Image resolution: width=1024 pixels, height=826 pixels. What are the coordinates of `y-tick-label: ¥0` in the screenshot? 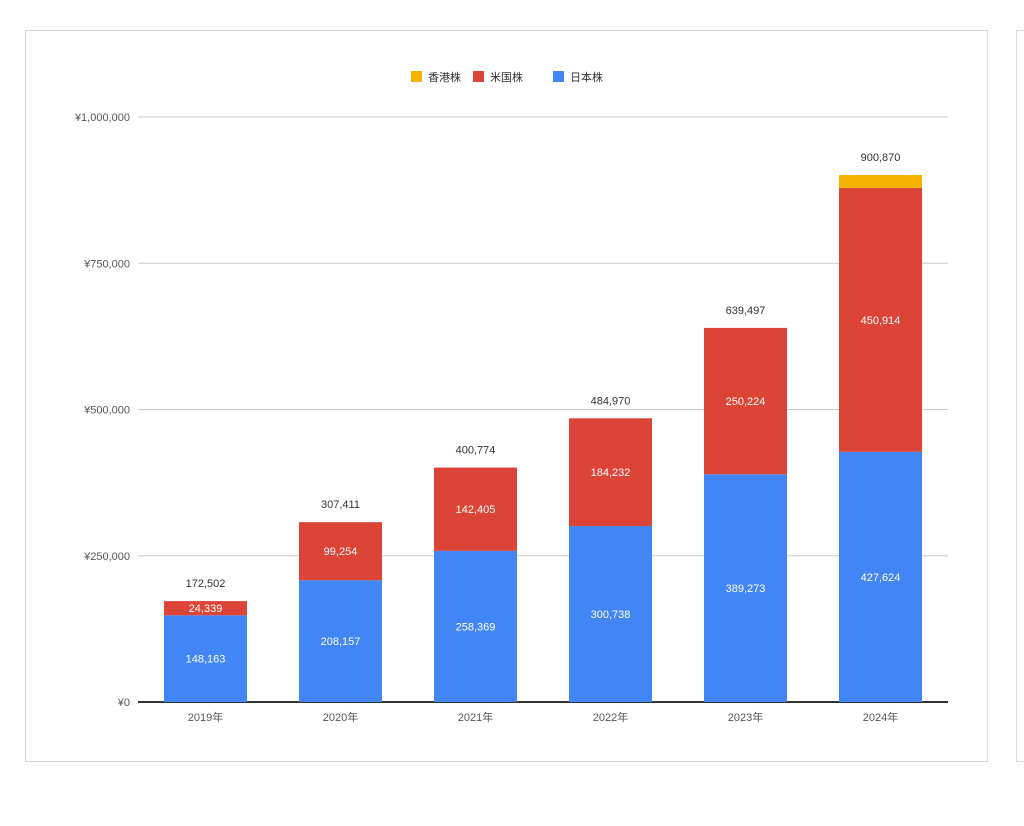 It's located at (123, 703).